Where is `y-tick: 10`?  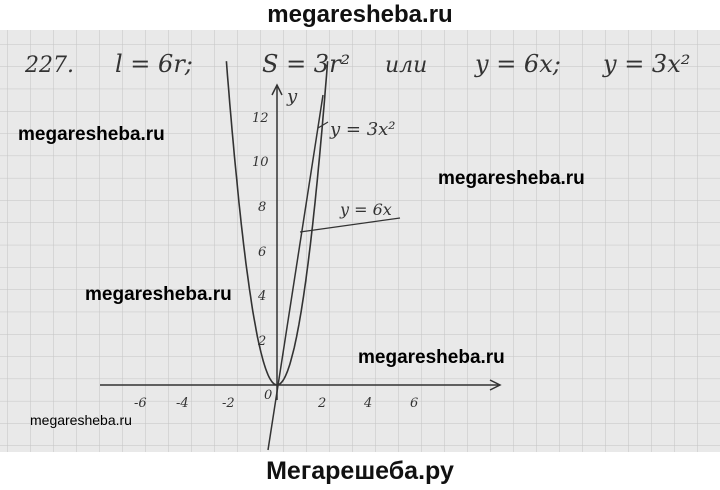
y-tick: 10 is located at coordinates (260, 162).